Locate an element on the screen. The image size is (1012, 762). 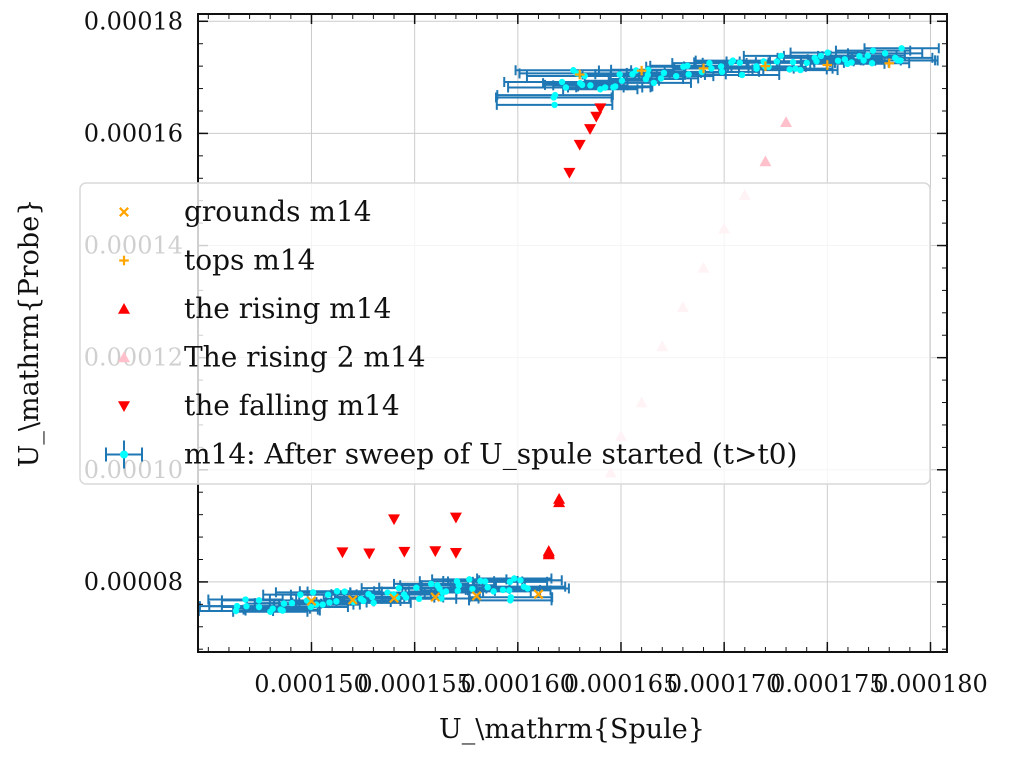
y-tick-label: 0.00008 is located at coordinates (133, 582).